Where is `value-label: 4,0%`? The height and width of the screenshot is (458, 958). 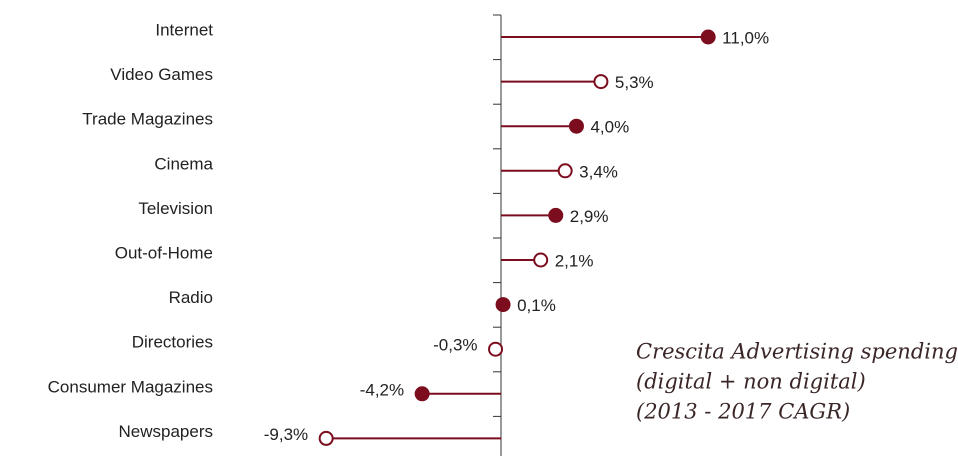 value-label: 4,0% is located at coordinates (609, 127).